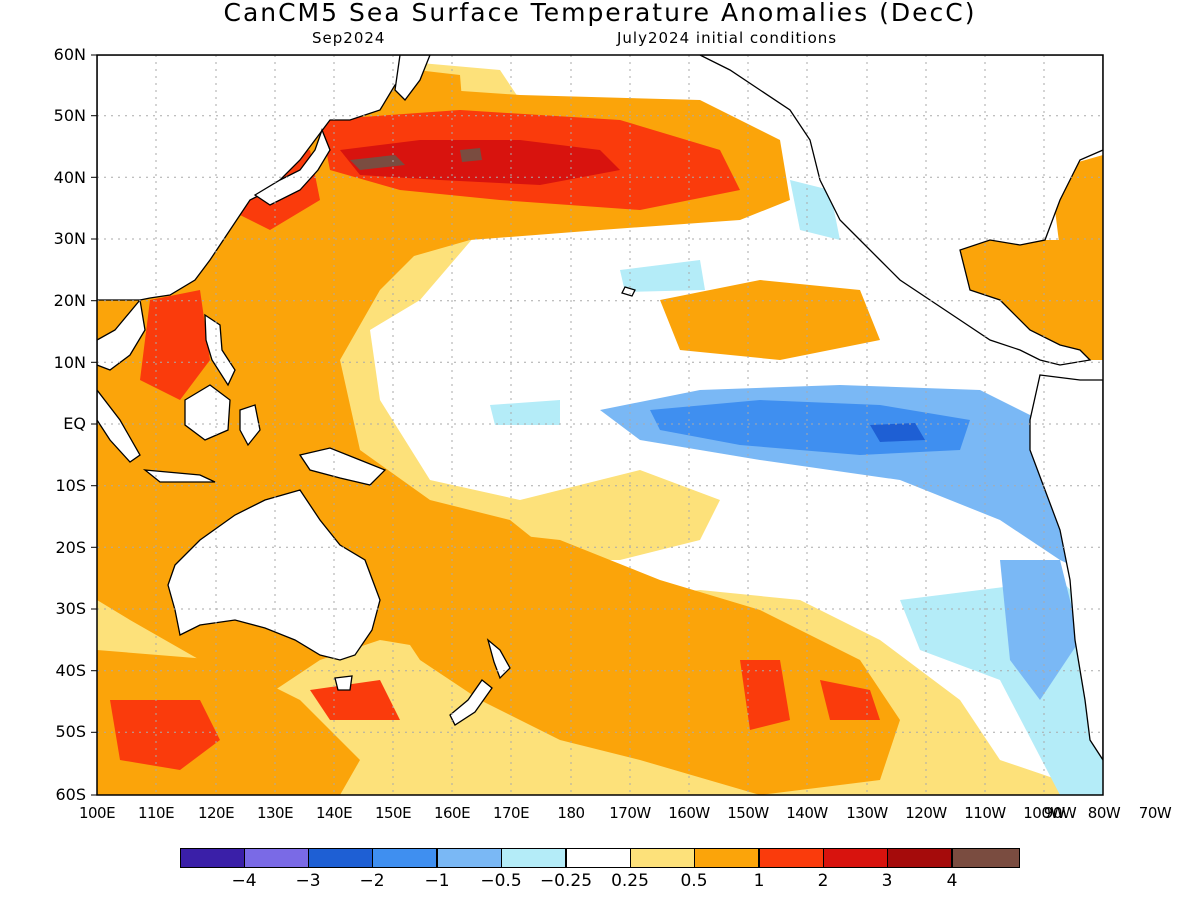 Image resolution: width=1200 pixels, height=900 pixels. What do you see at coordinates (179, 476) in the screenshot?
I see `java-outline` at bounding box center [179, 476].